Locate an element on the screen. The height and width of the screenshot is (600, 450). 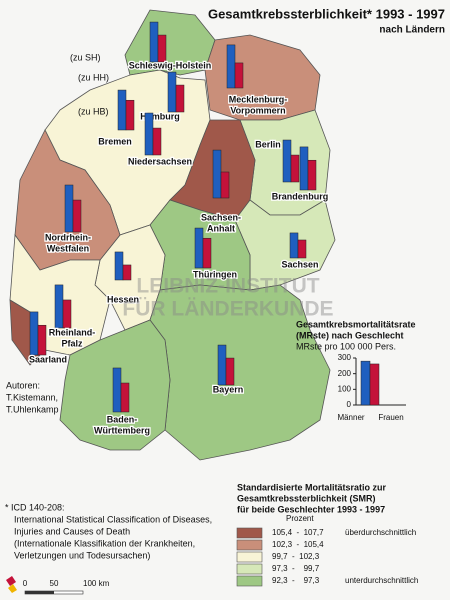
authors: Autoren: is located at coordinates (23, 385).